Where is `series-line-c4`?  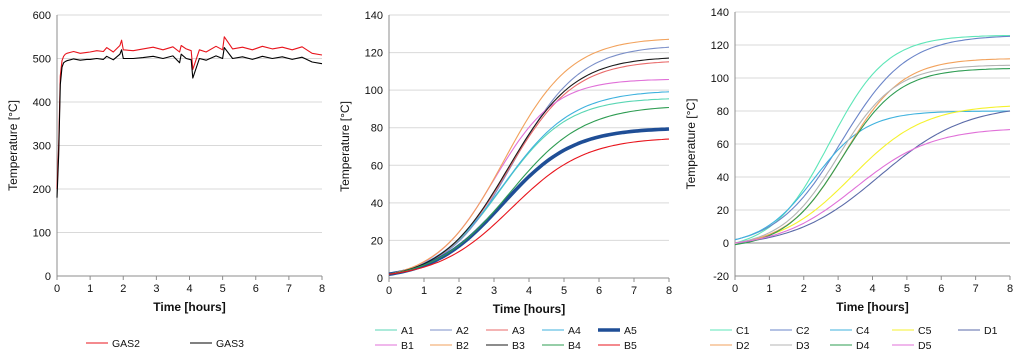
series-line-c4 is located at coordinates (872, 175).